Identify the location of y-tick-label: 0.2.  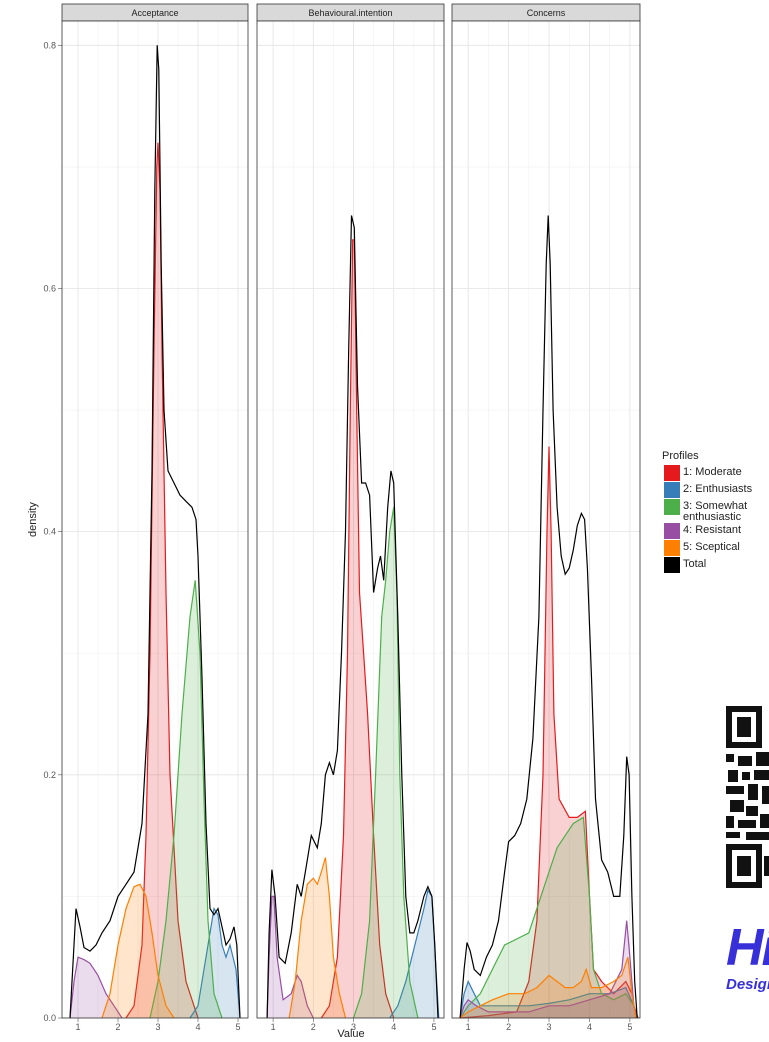
(49, 775).